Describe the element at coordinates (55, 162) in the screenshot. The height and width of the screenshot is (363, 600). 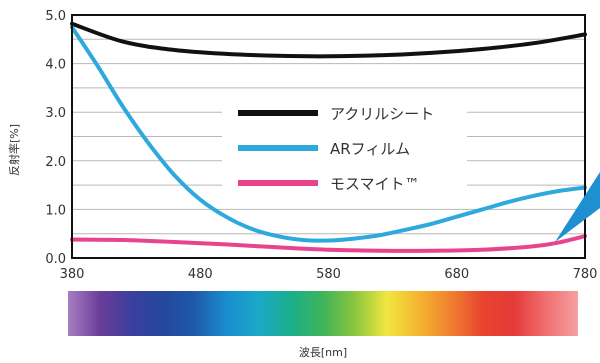
I see `y-tick-label: 2.0` at that location.